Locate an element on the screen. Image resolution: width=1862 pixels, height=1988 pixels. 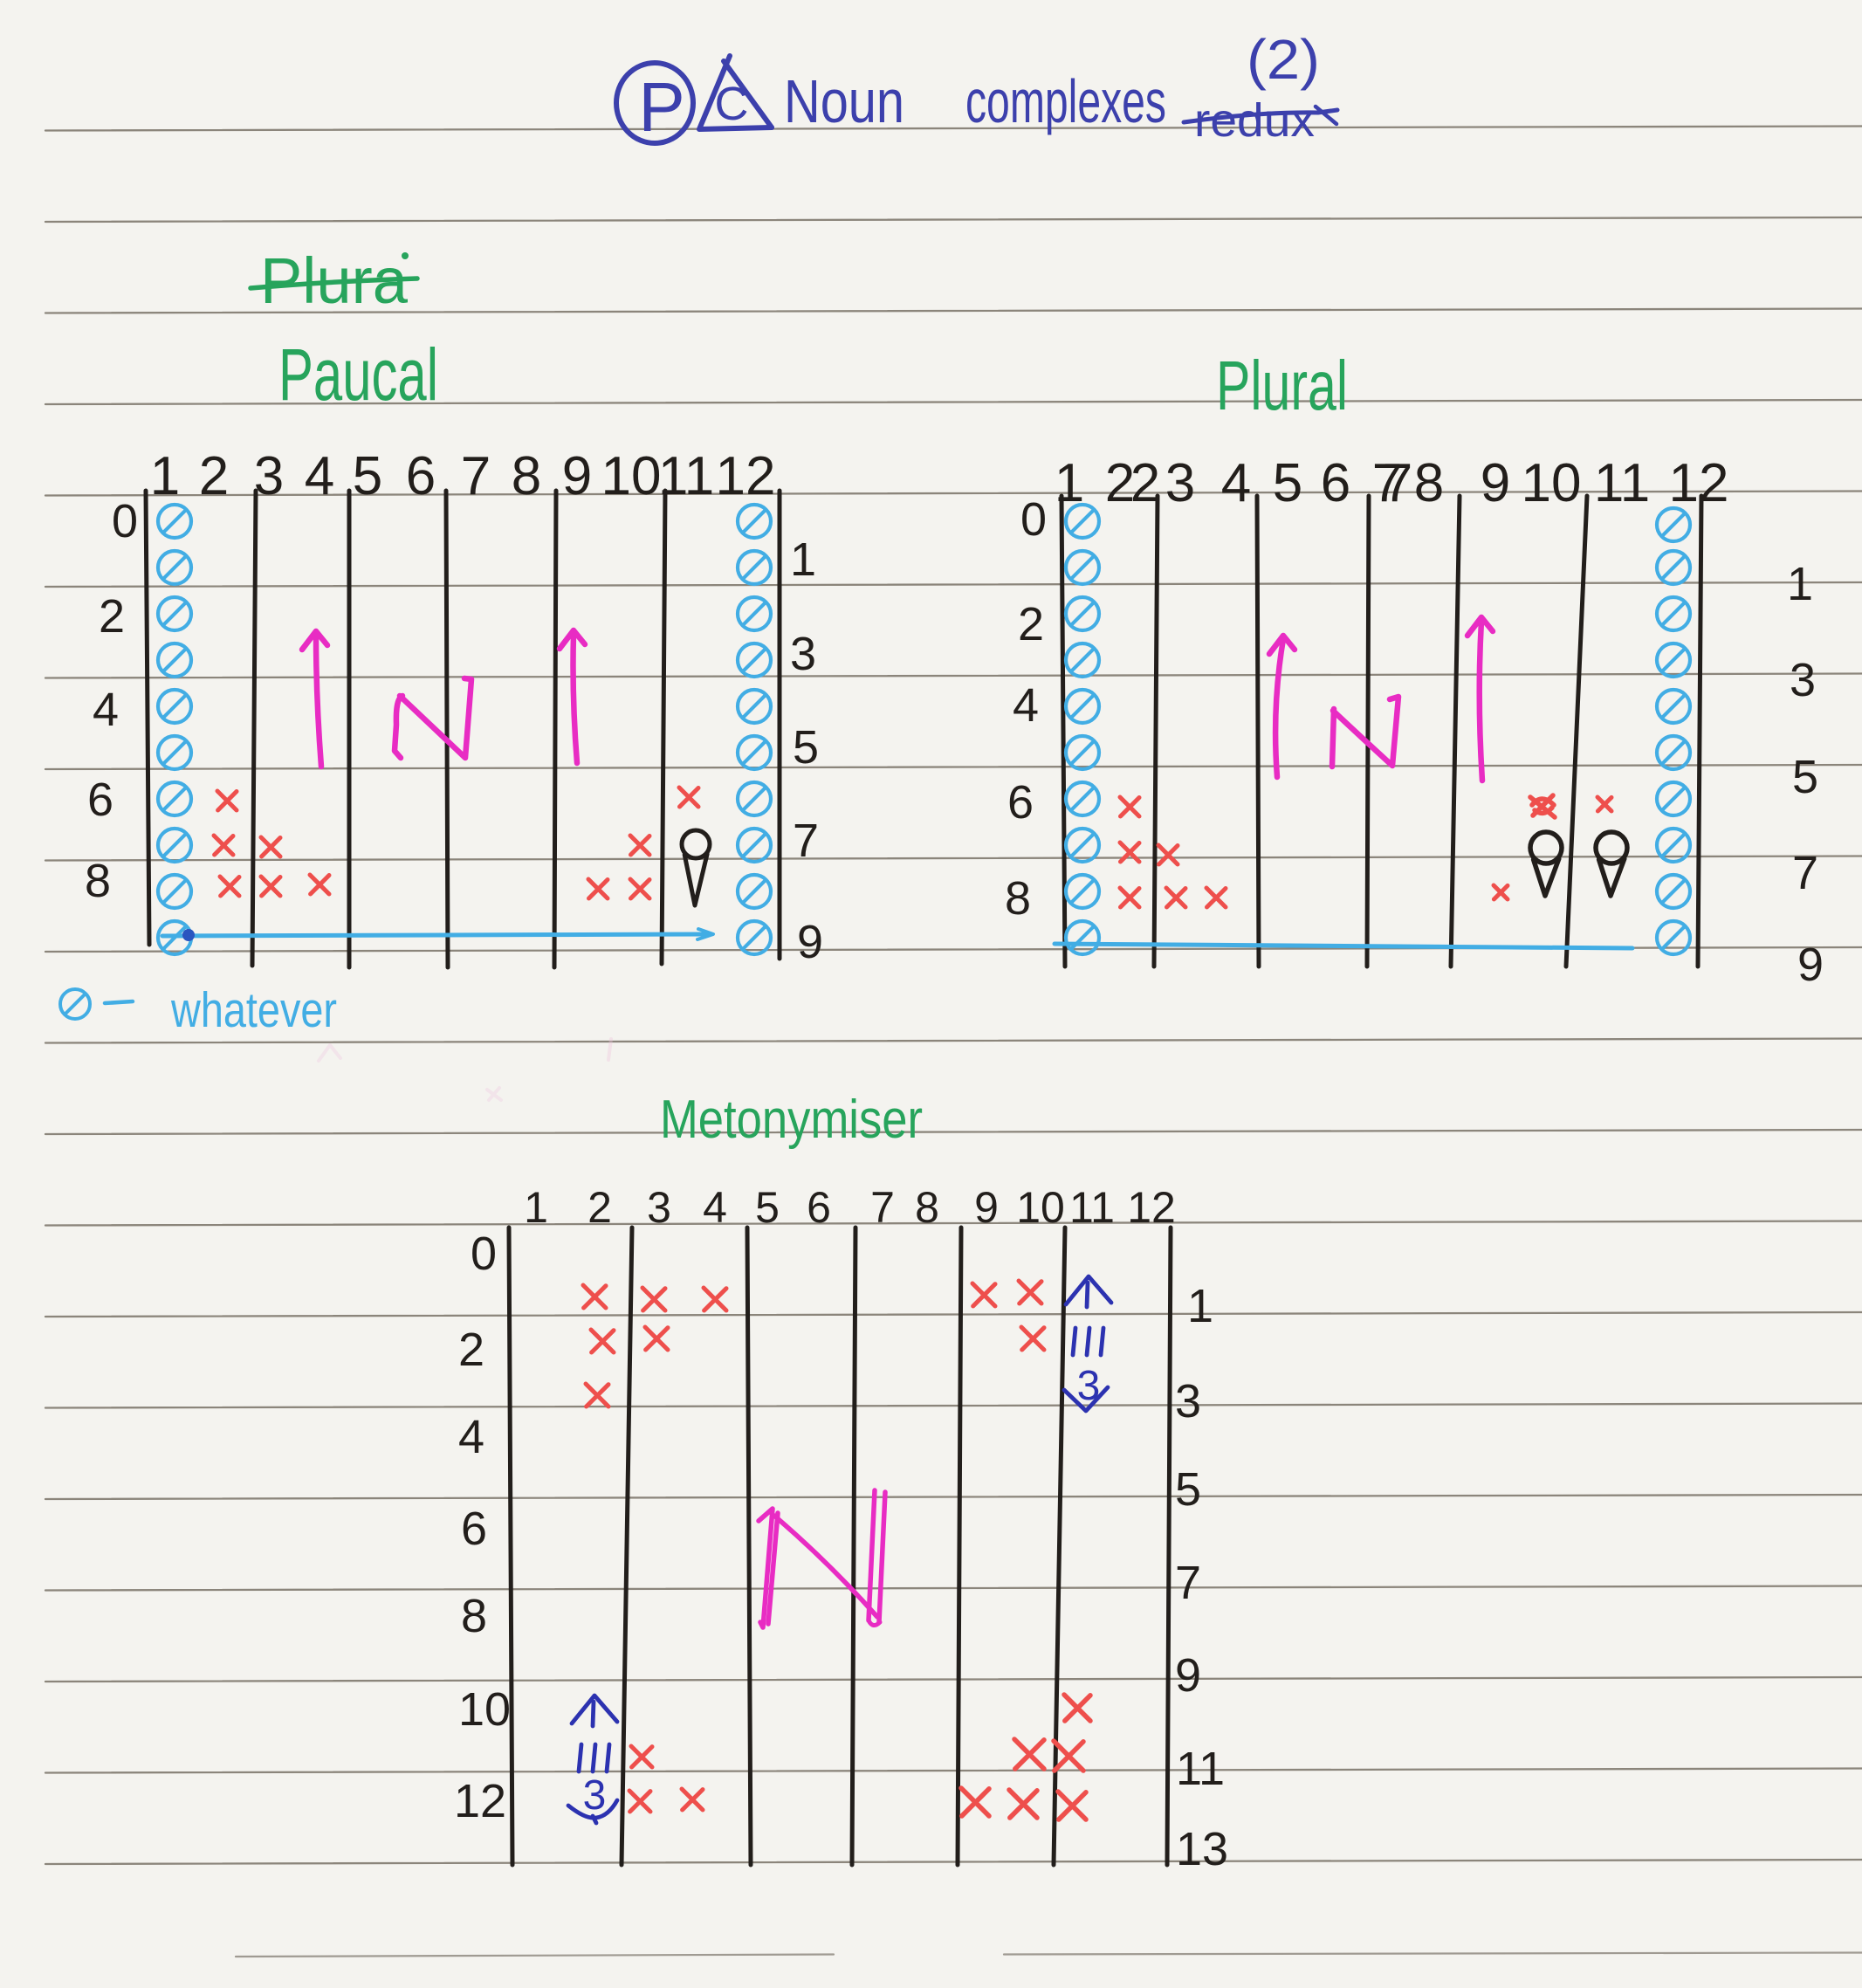
svg-text: Noun is located at coordinates (844, 101).